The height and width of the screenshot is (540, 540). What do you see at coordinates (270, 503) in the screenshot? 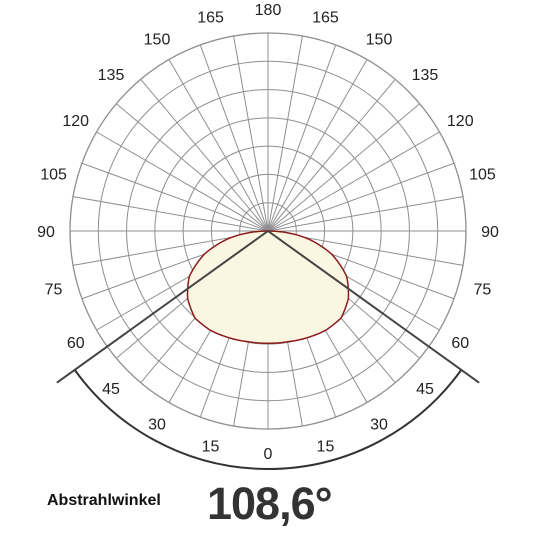
I see `beam-angle-value: 108,6°` at bounding box center [270, 503].